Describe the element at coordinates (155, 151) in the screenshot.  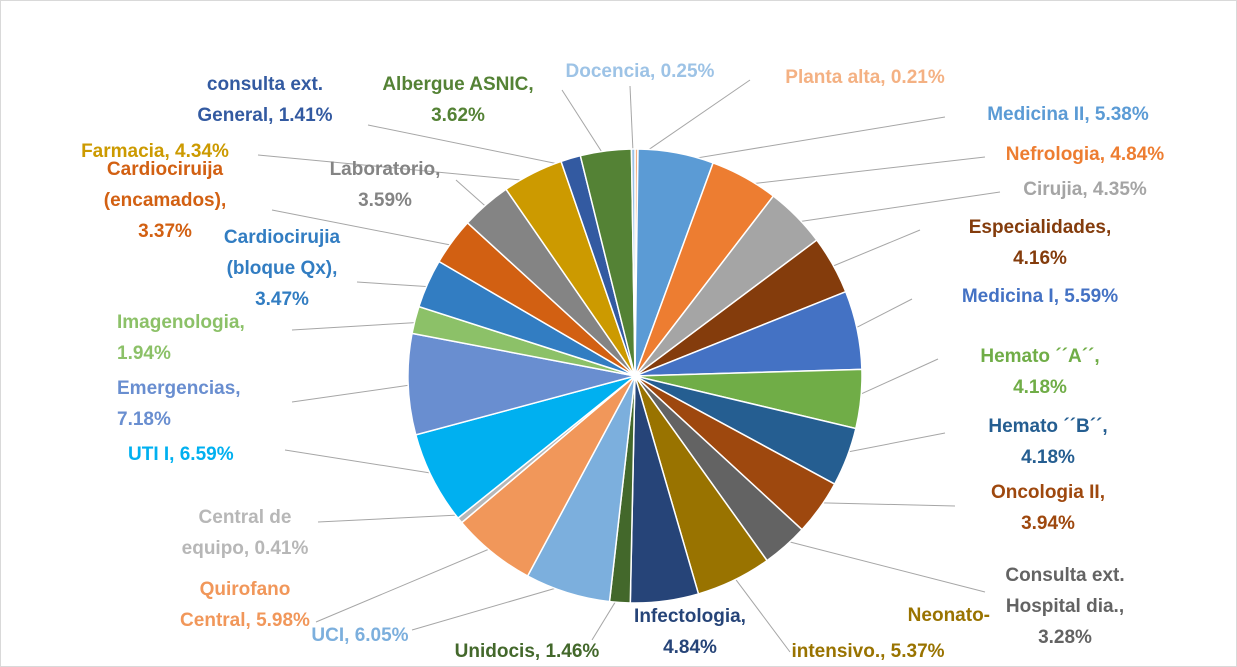
I see `data-label: Farmacia, 4.34%` at that location.